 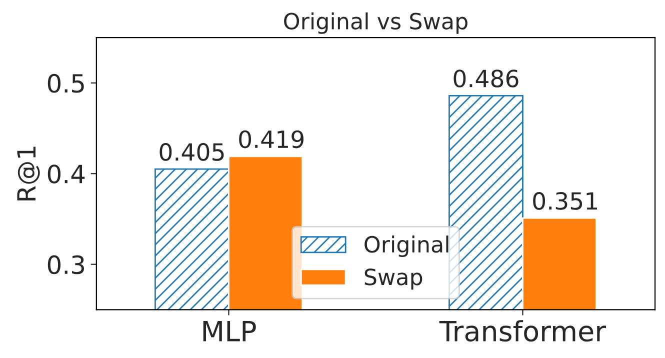 I want to click on data-label: 0.351, so click(x=565, y=201).